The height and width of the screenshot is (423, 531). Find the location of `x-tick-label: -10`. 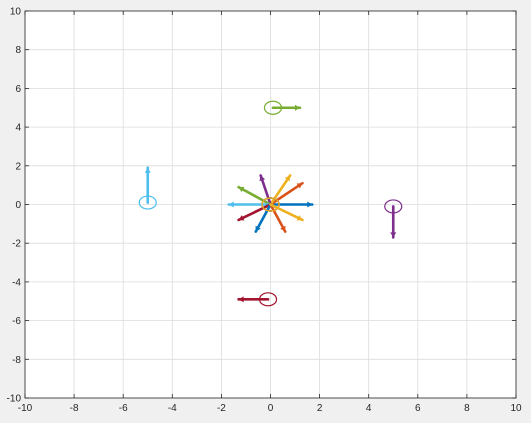

x-tick-label: -10 is located at coordinates (25, 408).